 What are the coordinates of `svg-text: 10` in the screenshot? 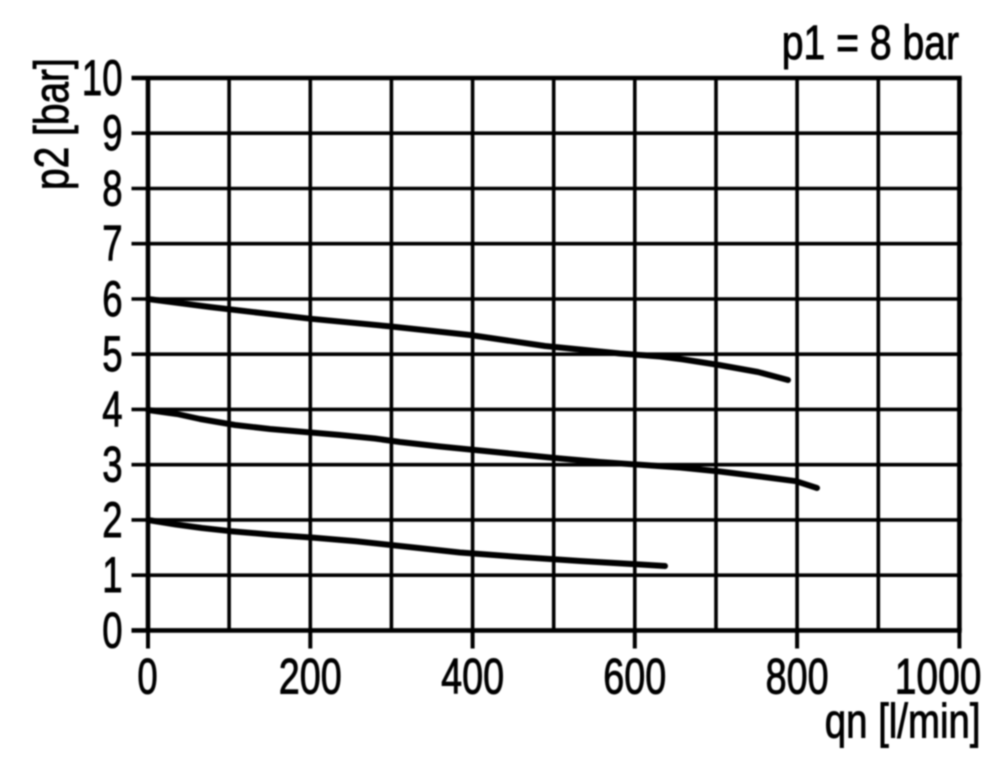 It's located at (102, 78).